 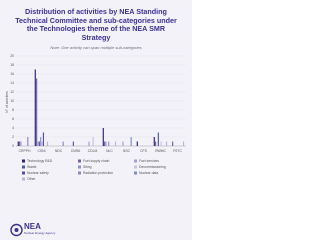 What do you see at coordinates (12, 92) in the screenshot?
I see `y-tick-label: 12` at bounding box center [12, 92].